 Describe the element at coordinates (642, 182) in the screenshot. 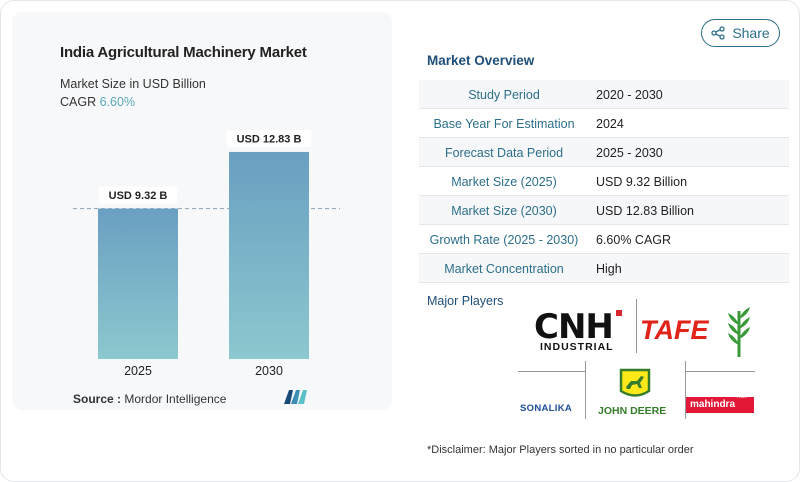

I see `overview-row-value: USD 9.32 Billion` at that location.